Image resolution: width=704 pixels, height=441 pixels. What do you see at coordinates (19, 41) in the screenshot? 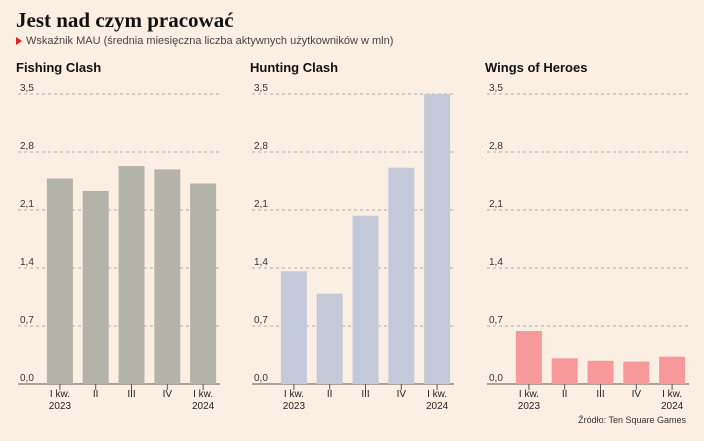
I see `red-triangle-icon` at bounding box center [19, 41].